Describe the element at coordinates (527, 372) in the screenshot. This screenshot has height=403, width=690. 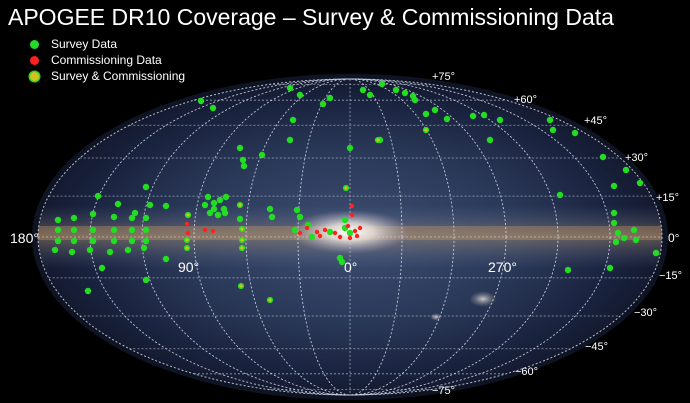
I see `lat-label-minus60: −60°` at that location.